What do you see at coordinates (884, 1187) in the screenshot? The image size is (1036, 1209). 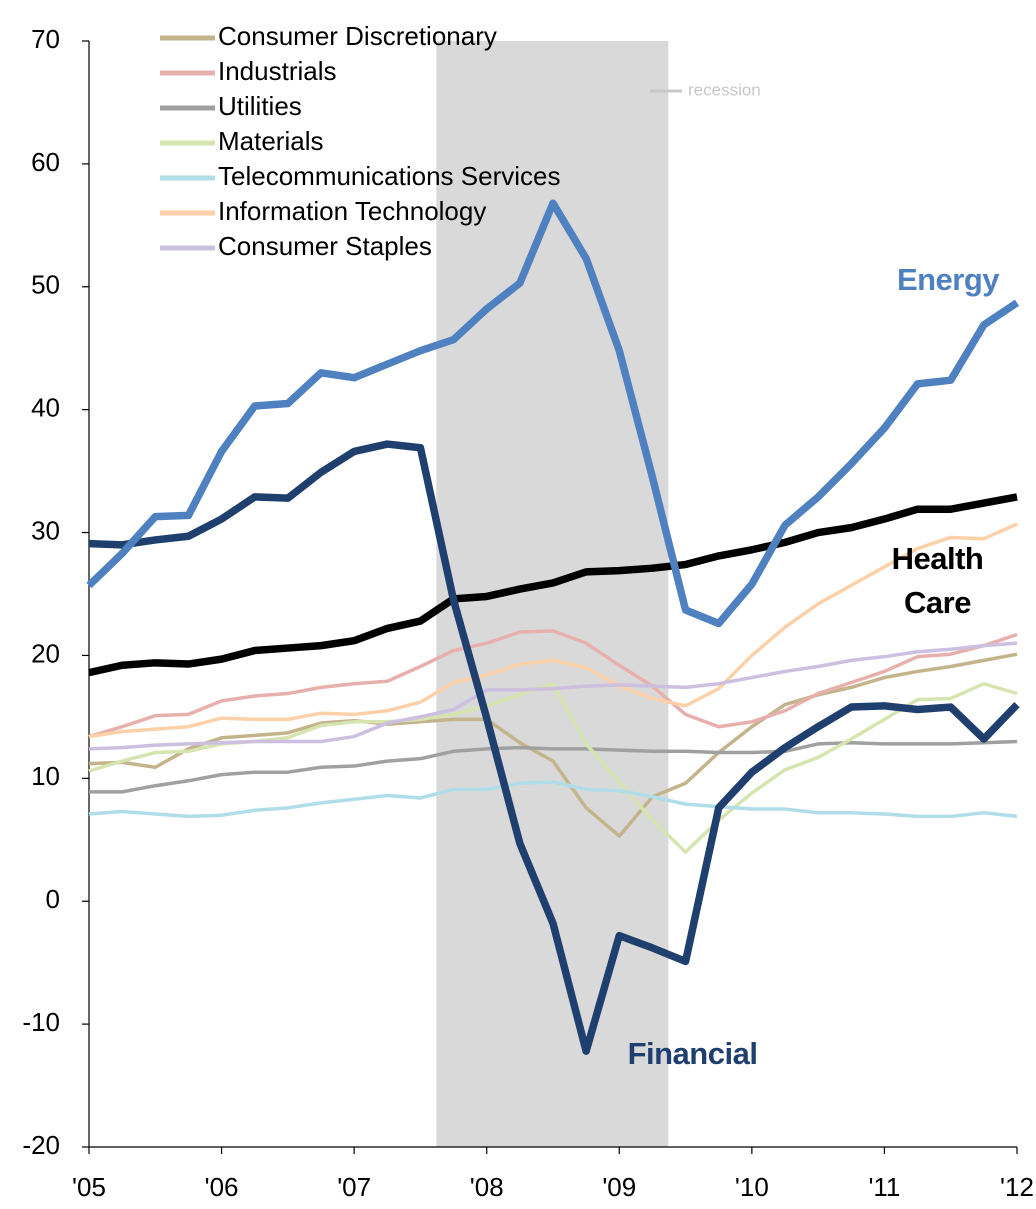 I see `x-tick-label: '11` at bounding box center [884, 1187].